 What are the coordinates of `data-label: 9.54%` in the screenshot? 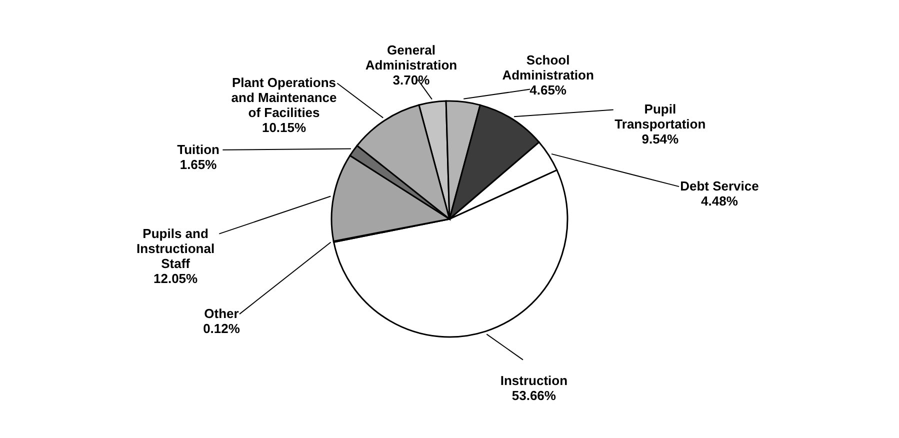 It's located at (661, 139).